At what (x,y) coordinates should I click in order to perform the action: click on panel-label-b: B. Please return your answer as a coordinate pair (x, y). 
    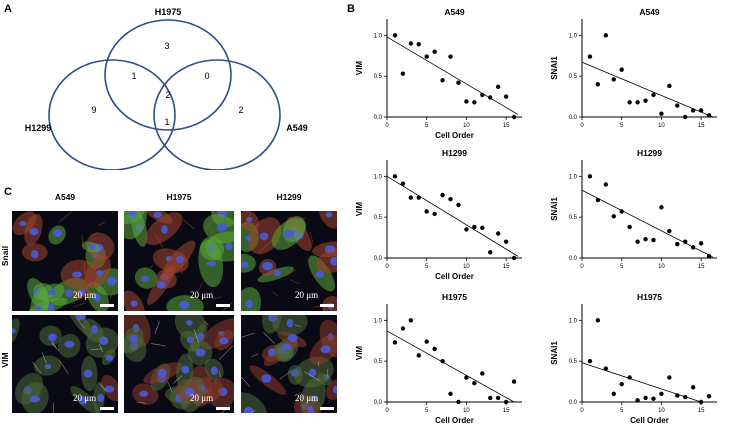
    Looking at the image, I should click on (351, 9).